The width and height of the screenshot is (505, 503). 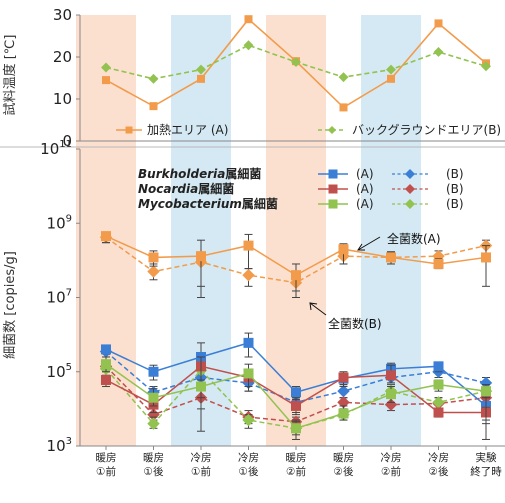 What do you see at coordinates (10, 305) in the screenshot?
I see `bottom-y-axis-label: 細菌数 [copies/g]` at bounding box center [10, 305].